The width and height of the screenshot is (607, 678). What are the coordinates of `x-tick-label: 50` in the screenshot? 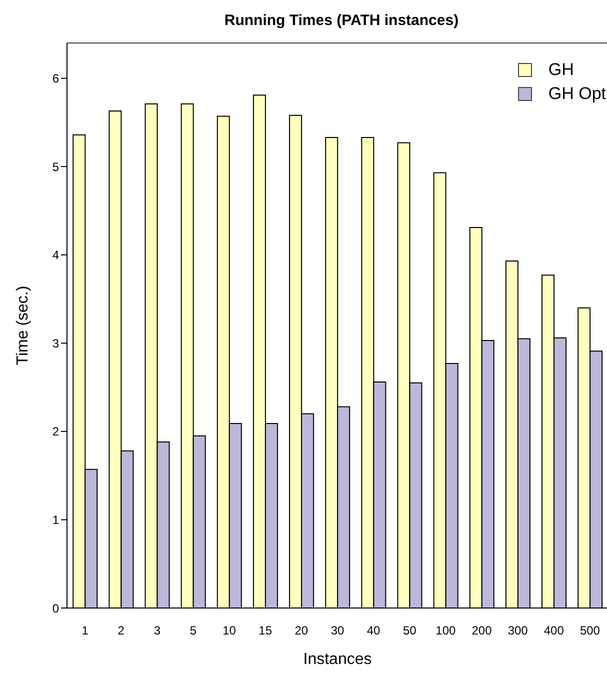 It's located at (409, 631).